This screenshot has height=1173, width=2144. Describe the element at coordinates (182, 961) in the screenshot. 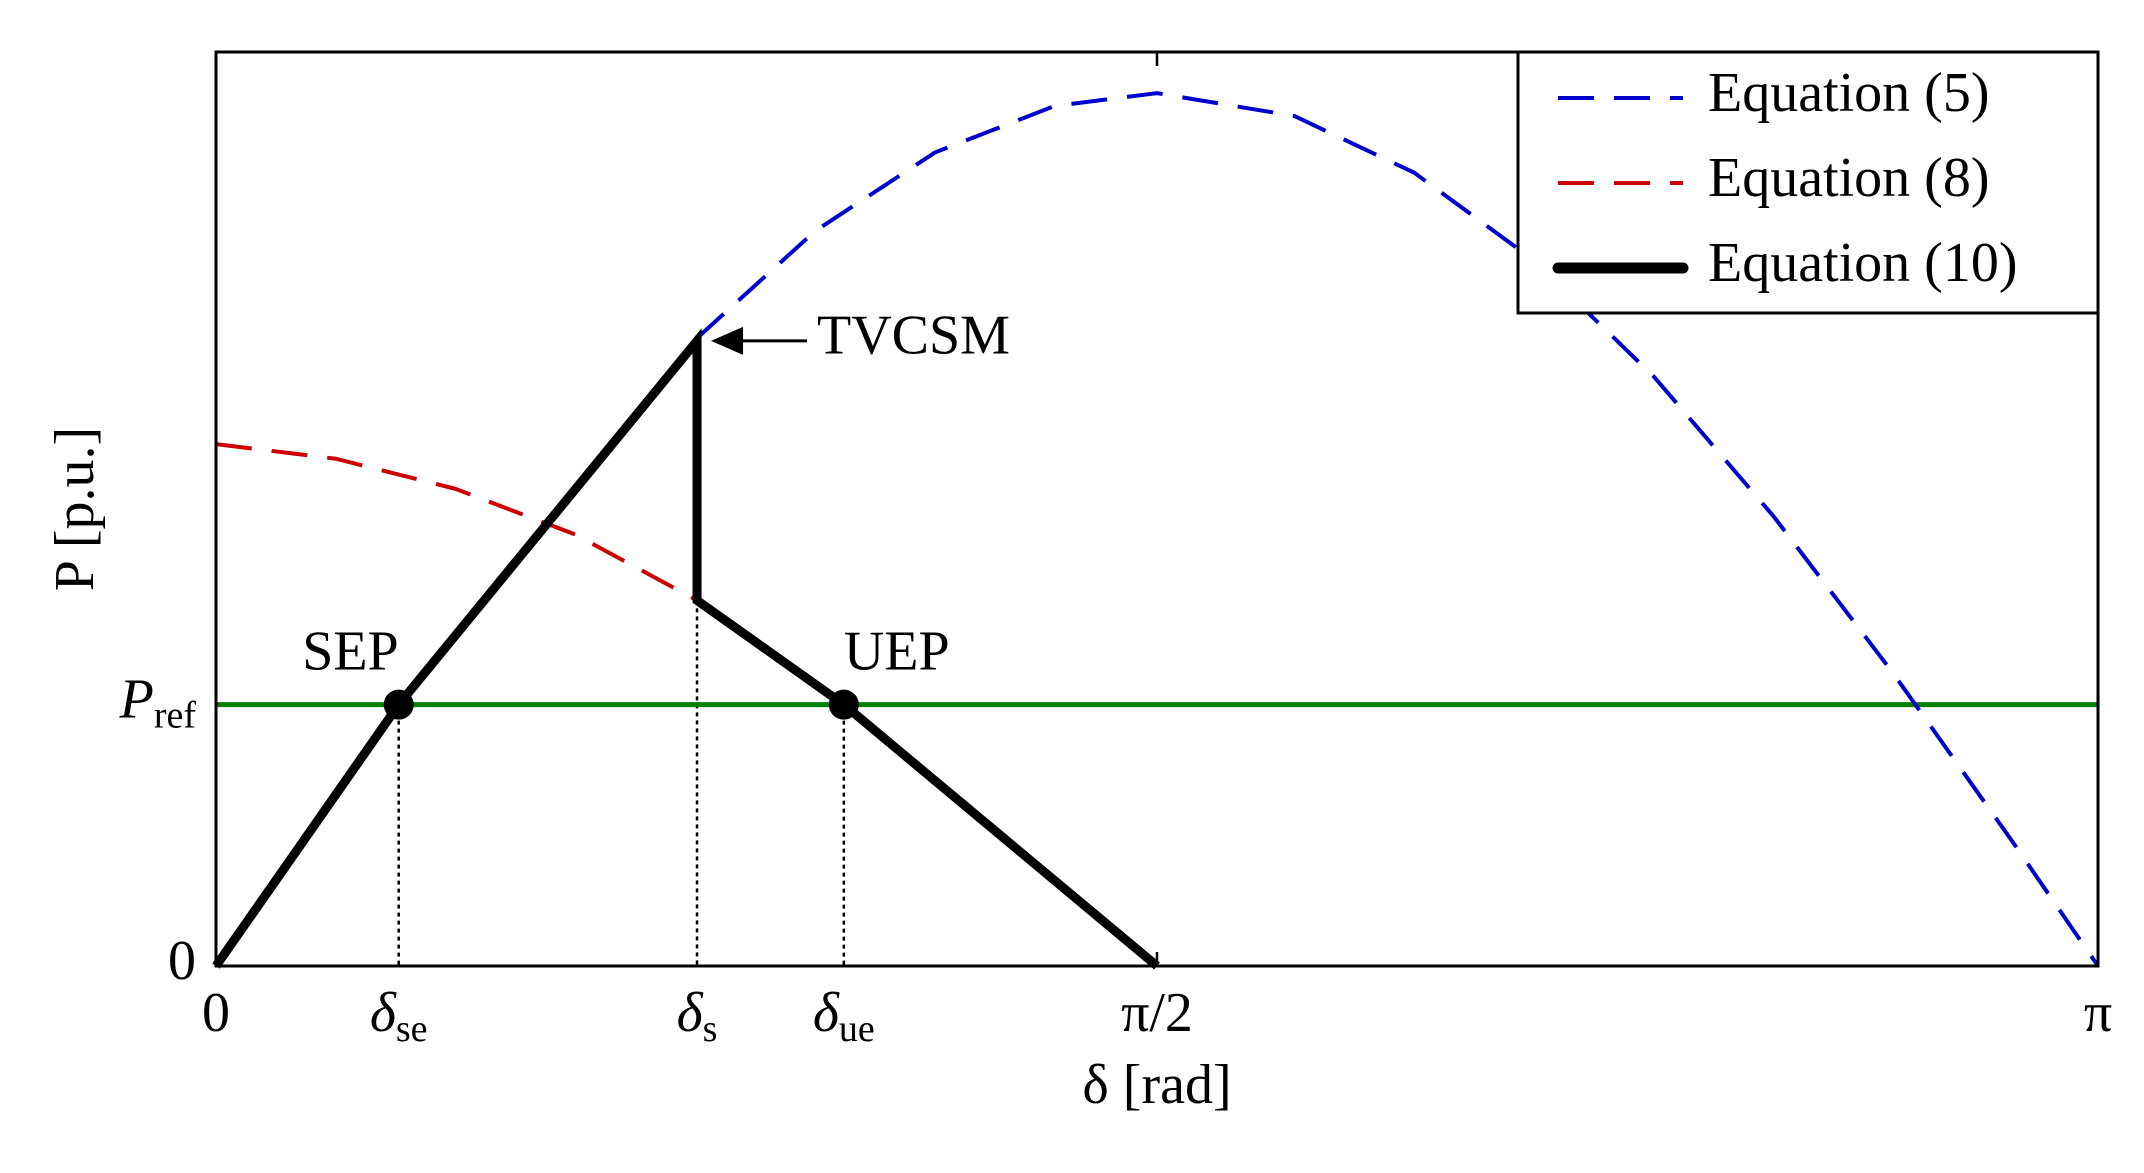

I see `y-tick-label: 0` at that location.